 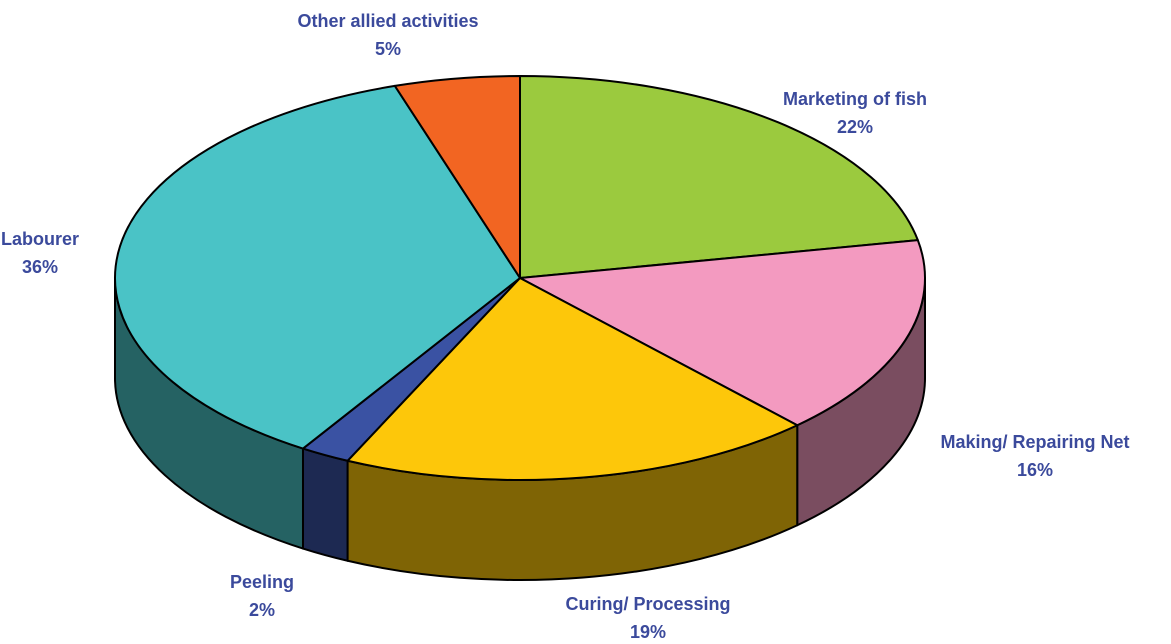 I want to click on slice-label: Labourer, so click(x=40, y=239).